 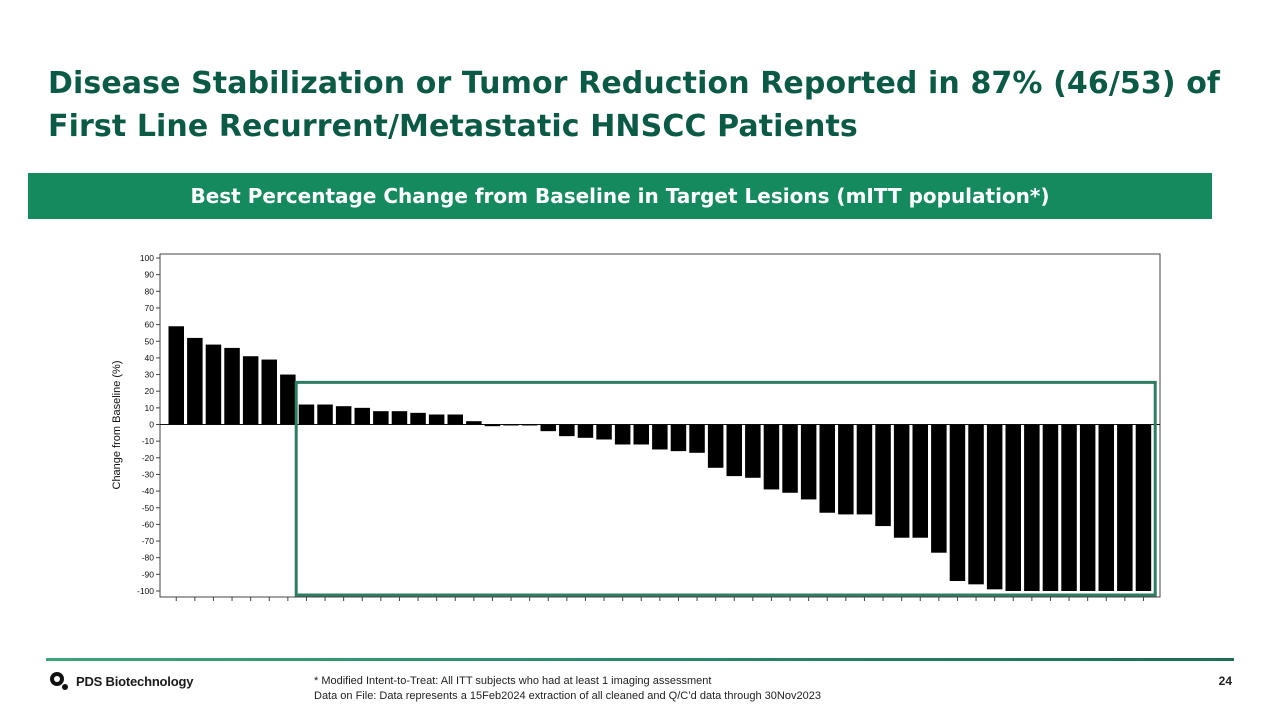 I want to click on footer-divider, so click(x=640, y=659).